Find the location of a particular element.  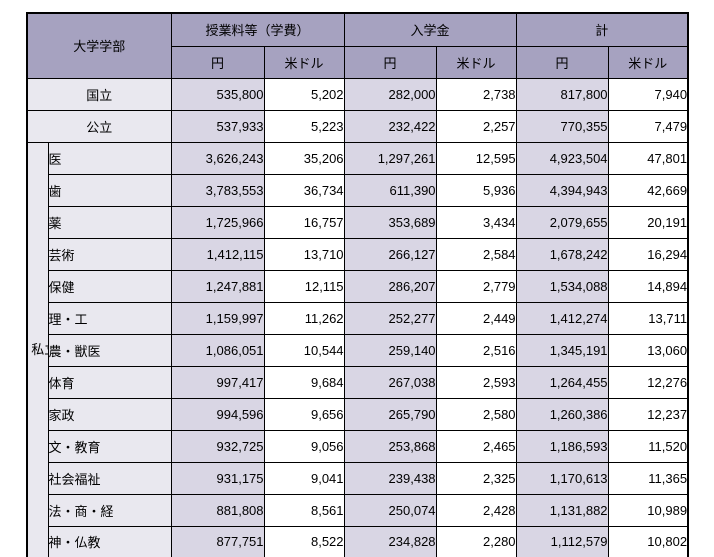

private-group-cell: 私立 is located at coordinates (37, 349).